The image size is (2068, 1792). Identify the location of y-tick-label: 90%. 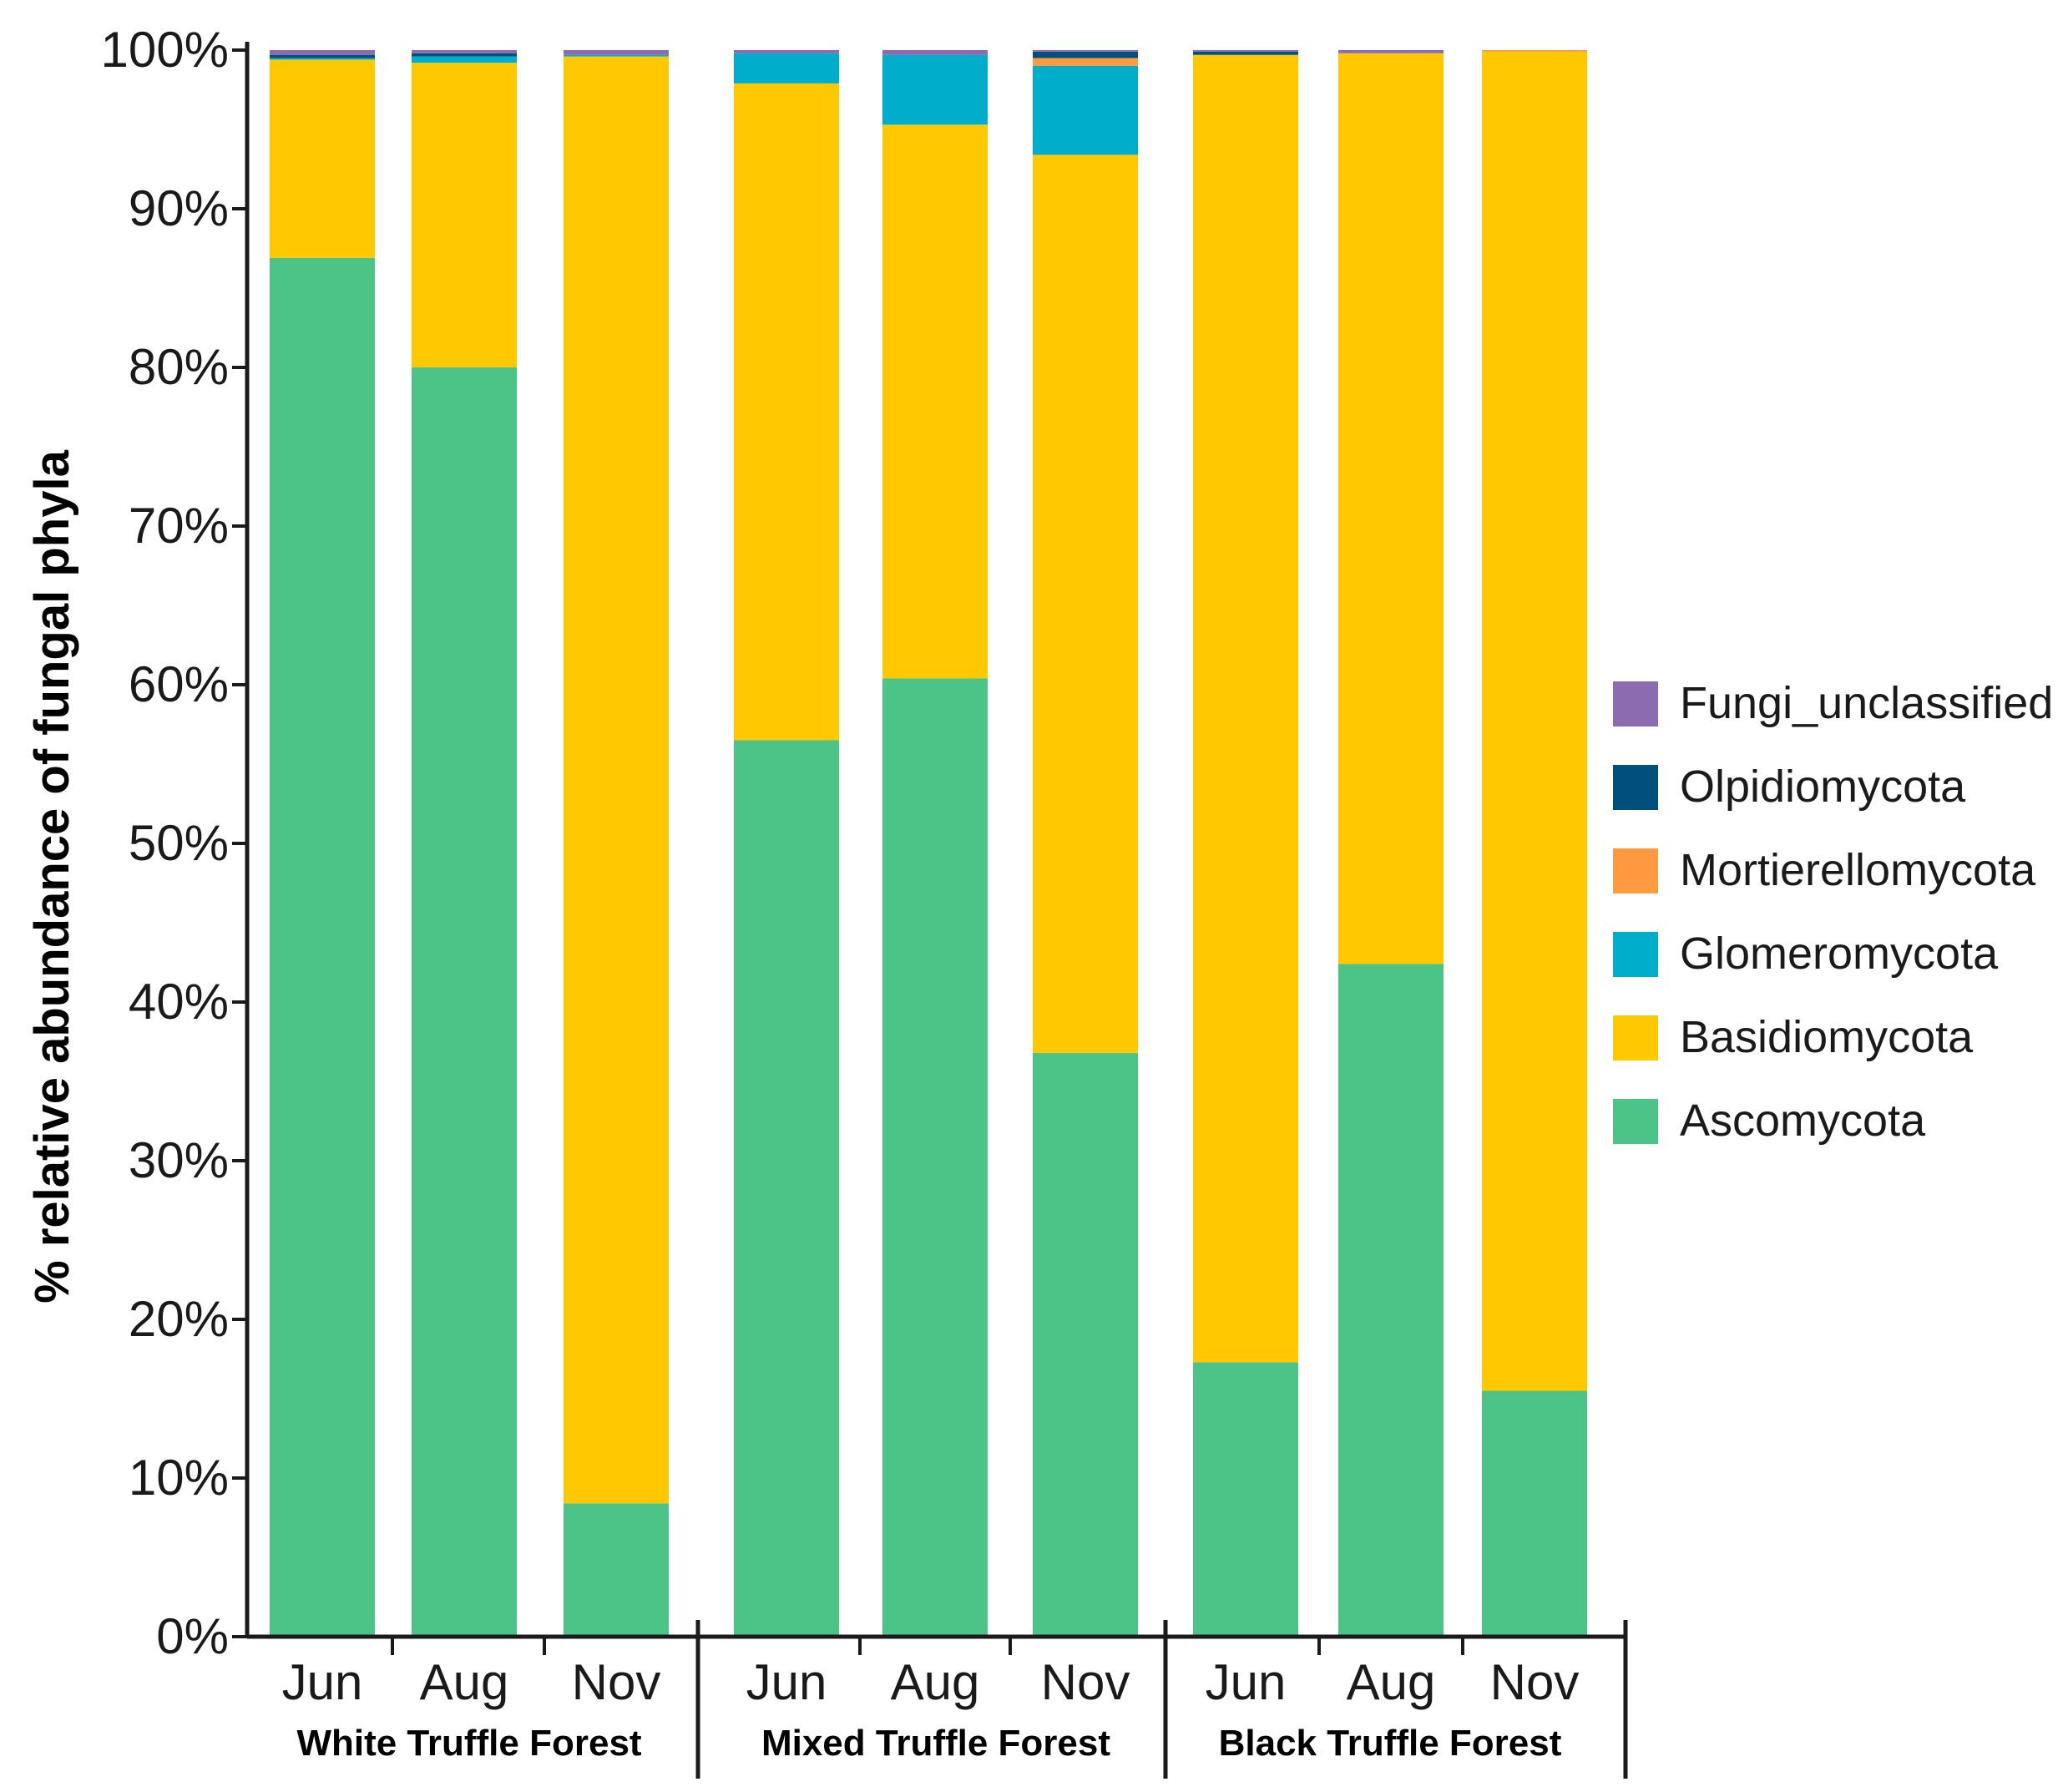
(179, 208).